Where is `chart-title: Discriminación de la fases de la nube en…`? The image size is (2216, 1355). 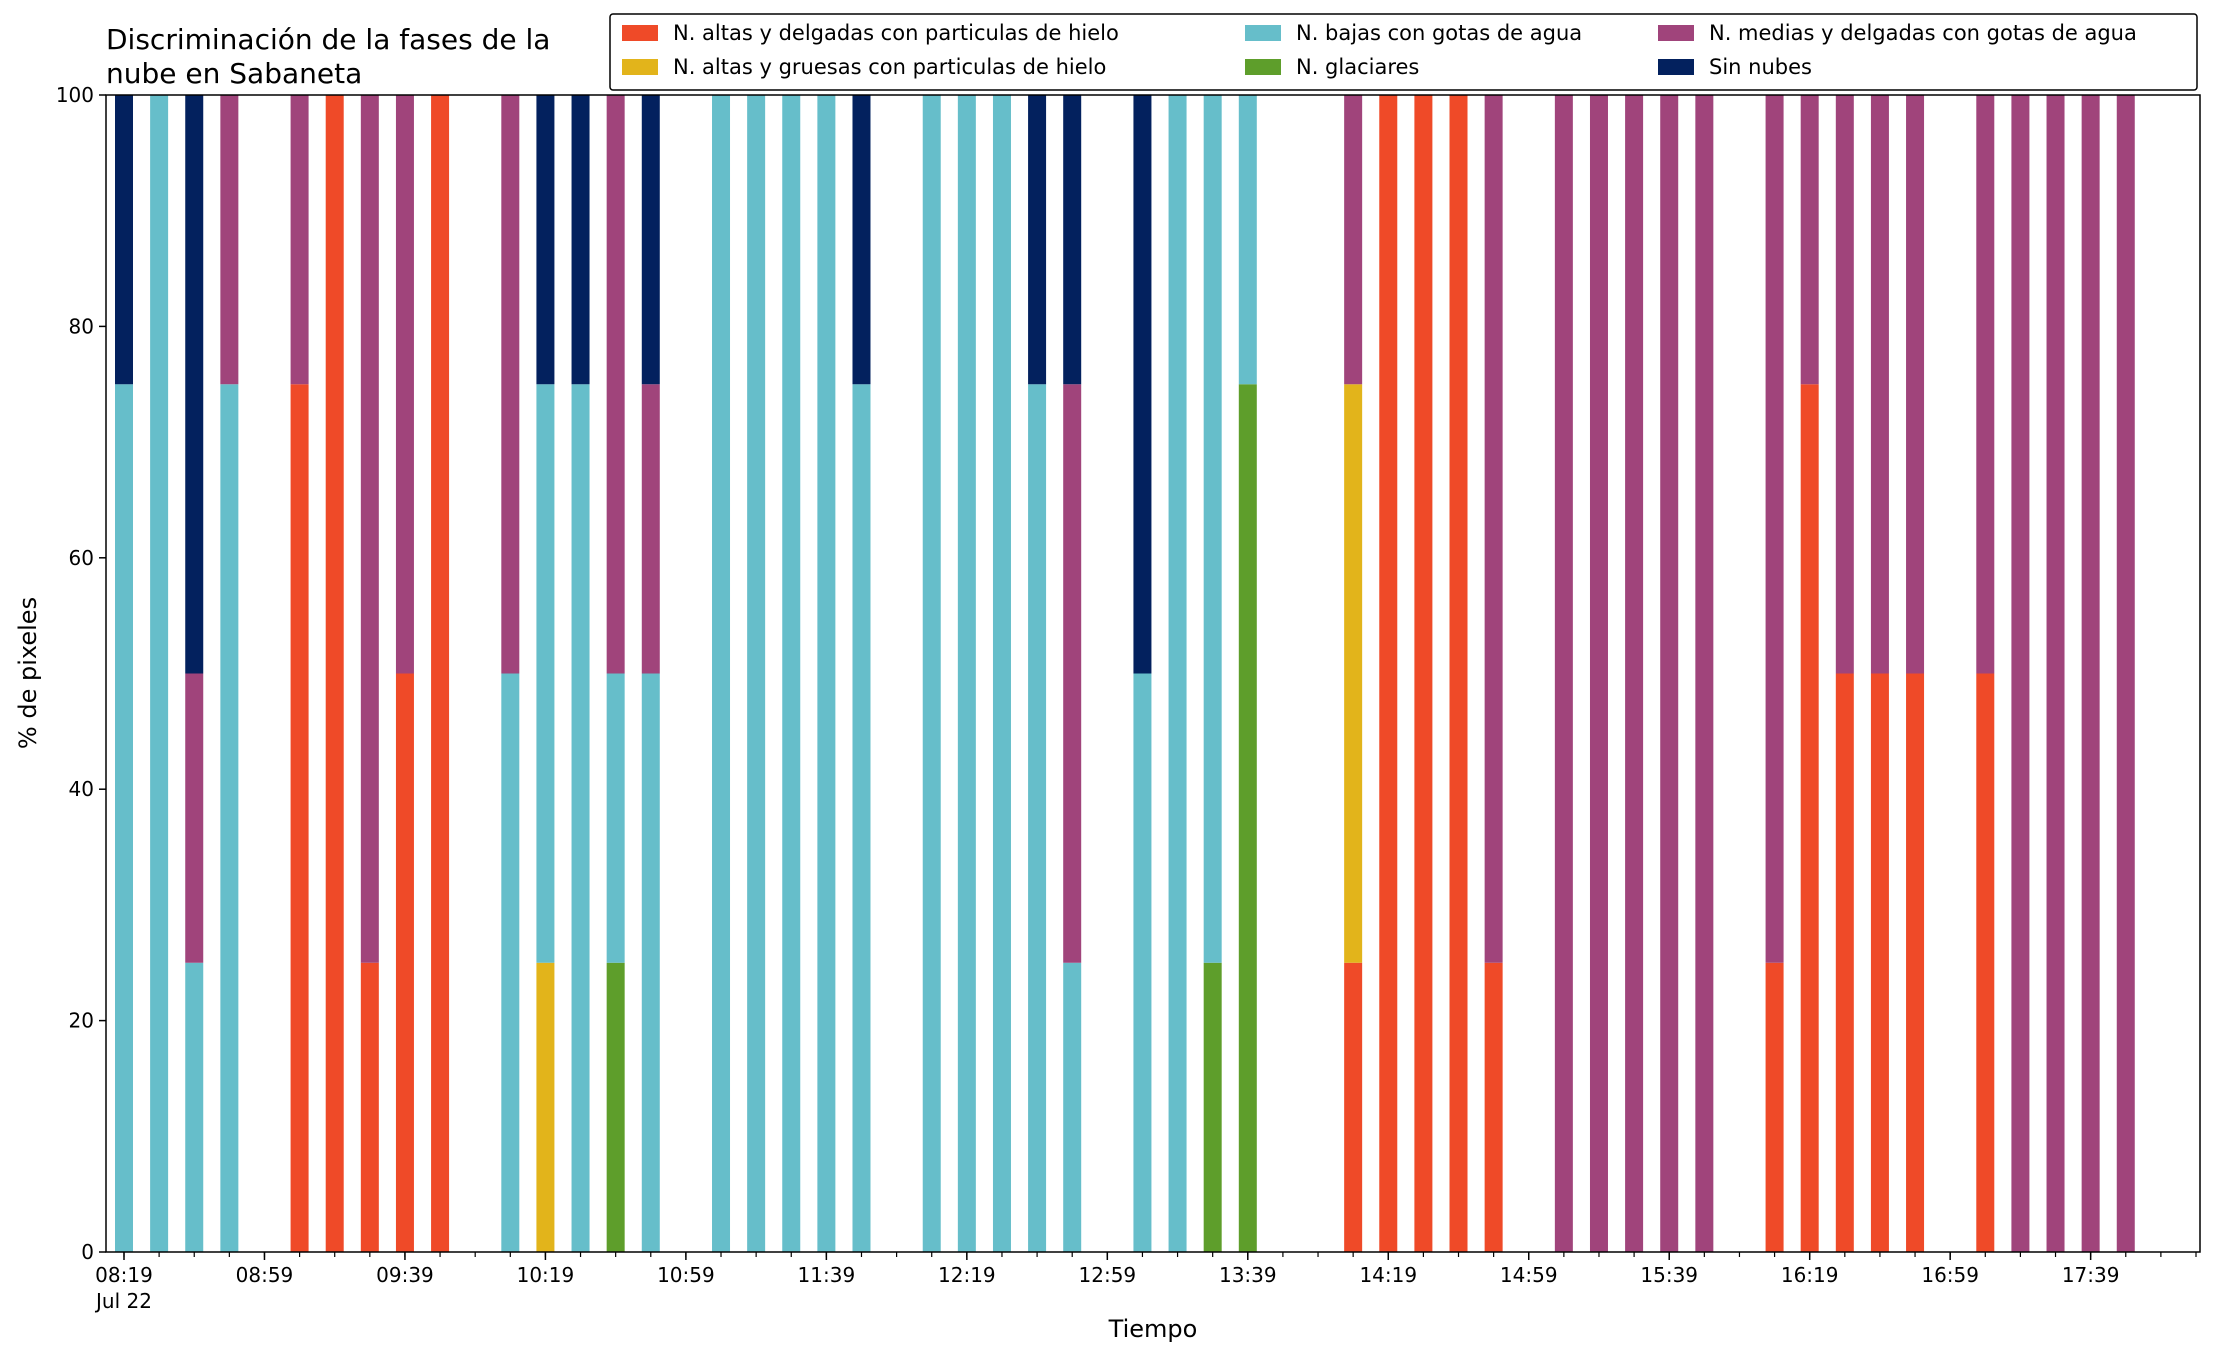 chart-title: Discriminación de la fases de la nube en… is located at coordinates (328, 56).